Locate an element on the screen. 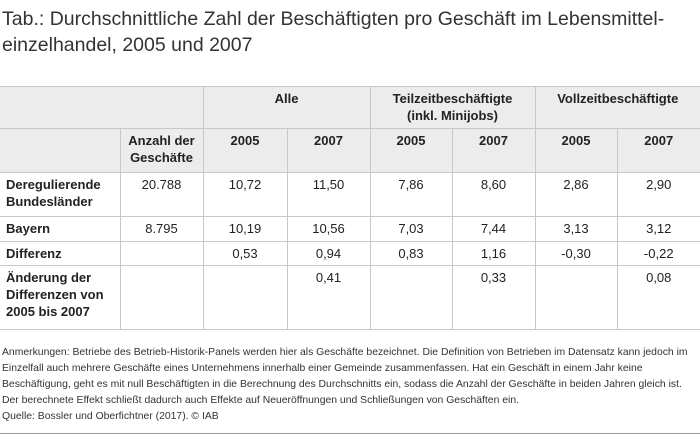 The width and height of the screenshot is (700, 439). column-header: Anzahl der Geschäfte is located at coordinates (161, 150).